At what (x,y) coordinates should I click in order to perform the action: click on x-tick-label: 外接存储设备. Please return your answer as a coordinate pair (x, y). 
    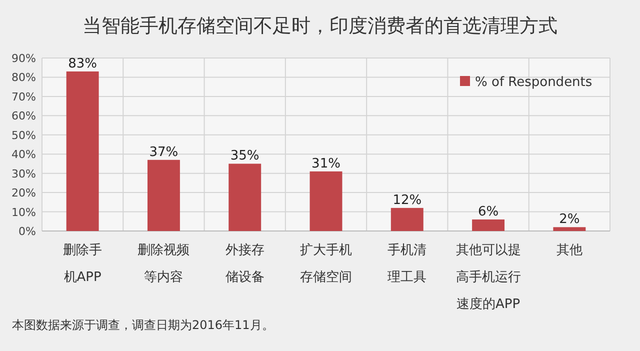
    Looking at the image, I should click on (244, 264).